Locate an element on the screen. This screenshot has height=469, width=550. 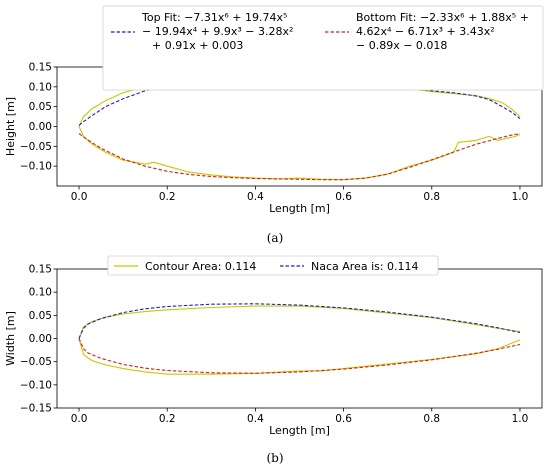
legend-label: Naca Area is: 0.114 is located at coordinates (365, 266).